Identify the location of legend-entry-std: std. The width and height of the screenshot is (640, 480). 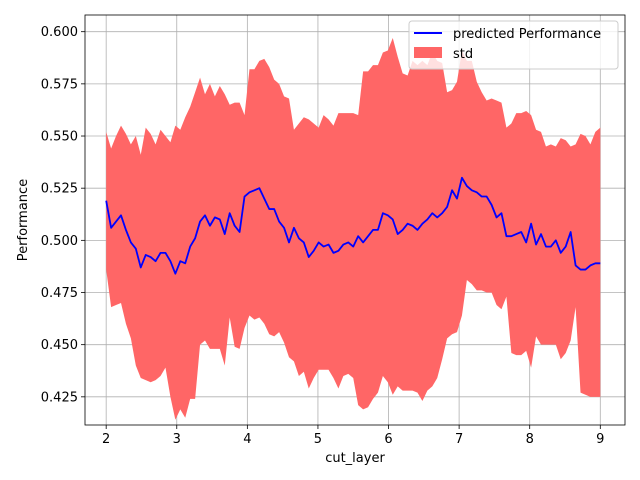
(463, 54).